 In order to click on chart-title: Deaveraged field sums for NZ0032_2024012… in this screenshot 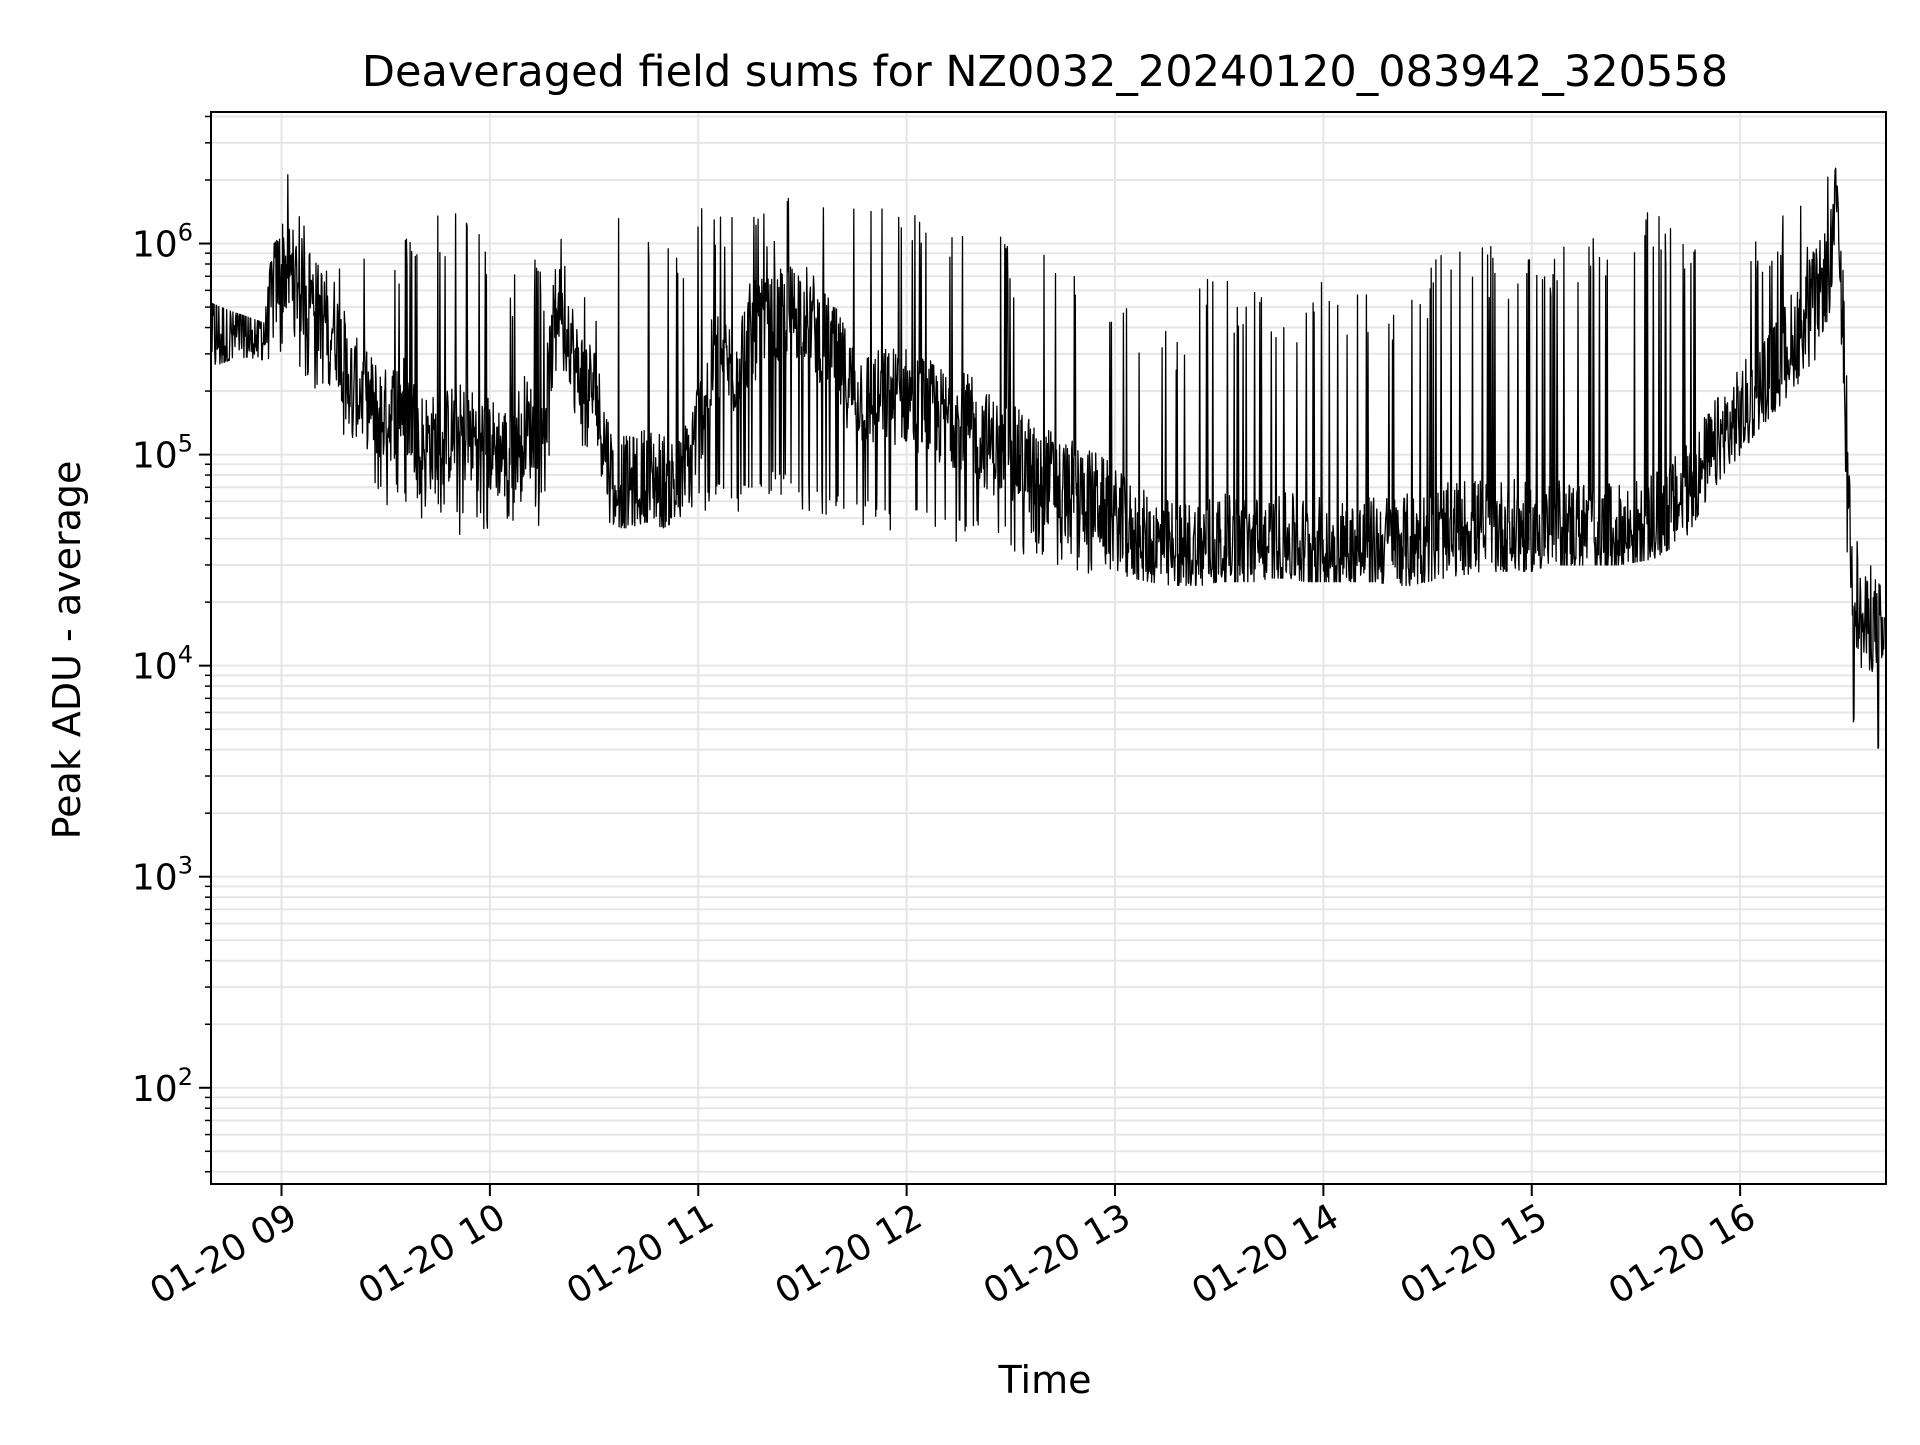, I will do `click(1045, 72)`.